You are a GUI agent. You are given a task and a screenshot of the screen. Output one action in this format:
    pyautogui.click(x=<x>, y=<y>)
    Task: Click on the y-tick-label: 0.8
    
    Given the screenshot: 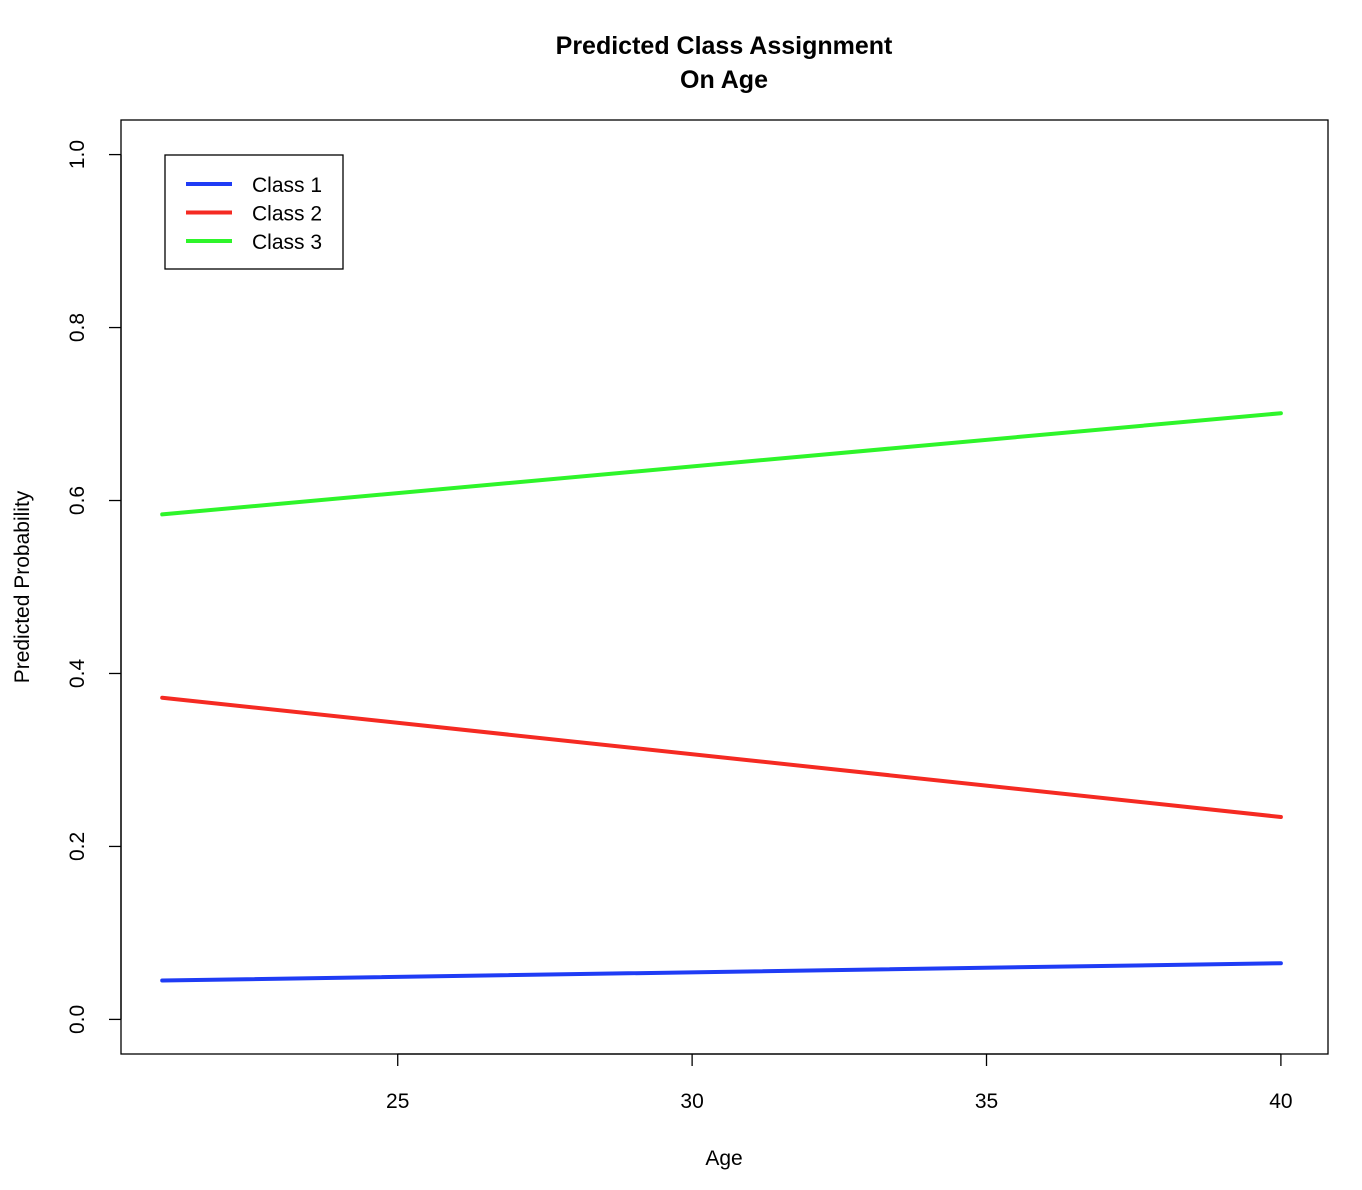 What is the action you would take?
    pyautogui.click(x=77, y=327)
    